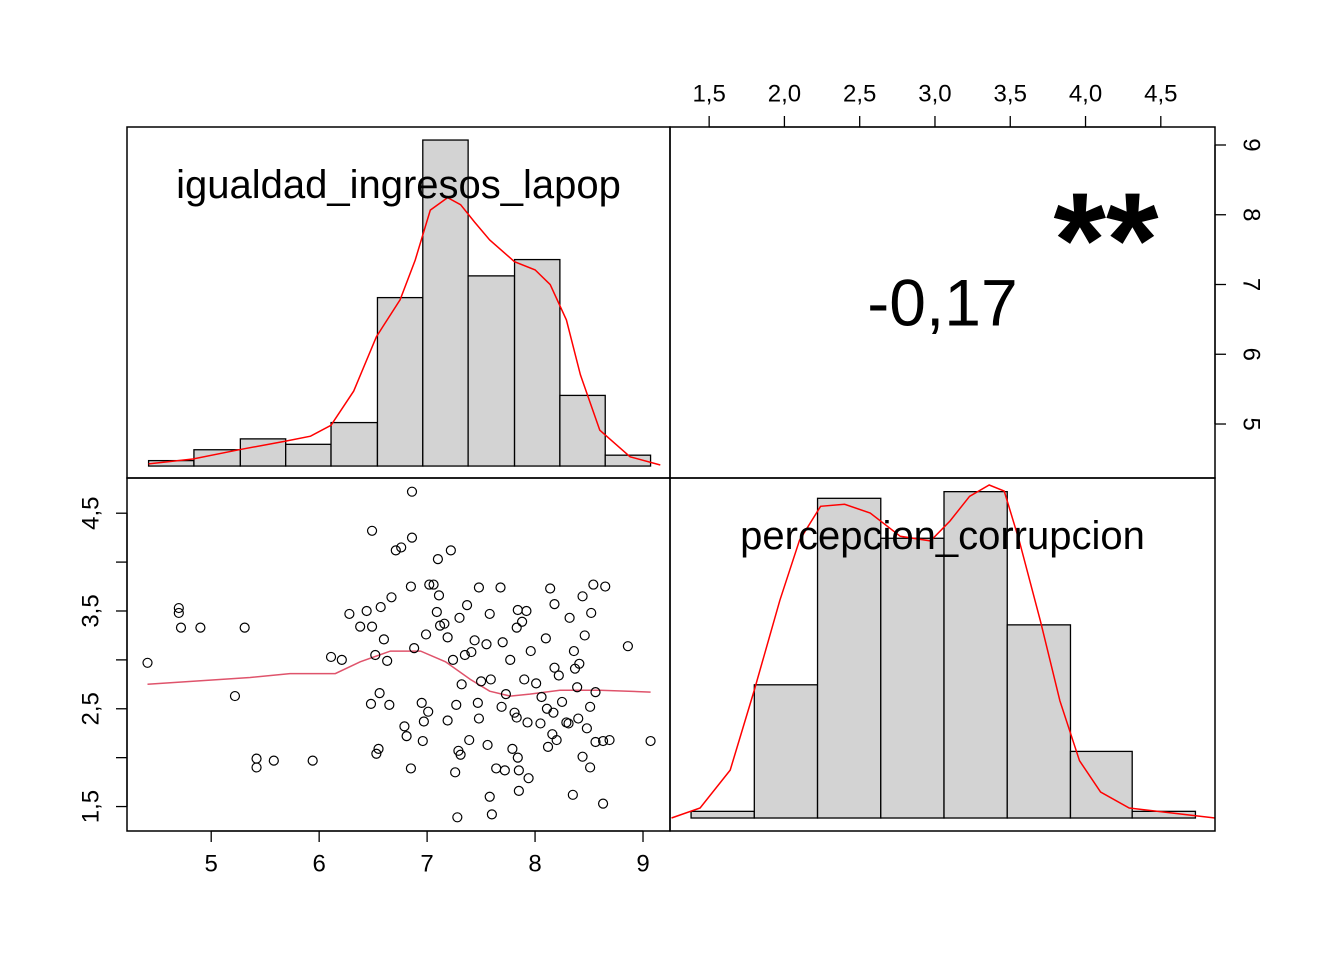  Describe the element at coordinates (1160, 94) in the screenshot. I see `x-tick-label: 4,5` at that location.